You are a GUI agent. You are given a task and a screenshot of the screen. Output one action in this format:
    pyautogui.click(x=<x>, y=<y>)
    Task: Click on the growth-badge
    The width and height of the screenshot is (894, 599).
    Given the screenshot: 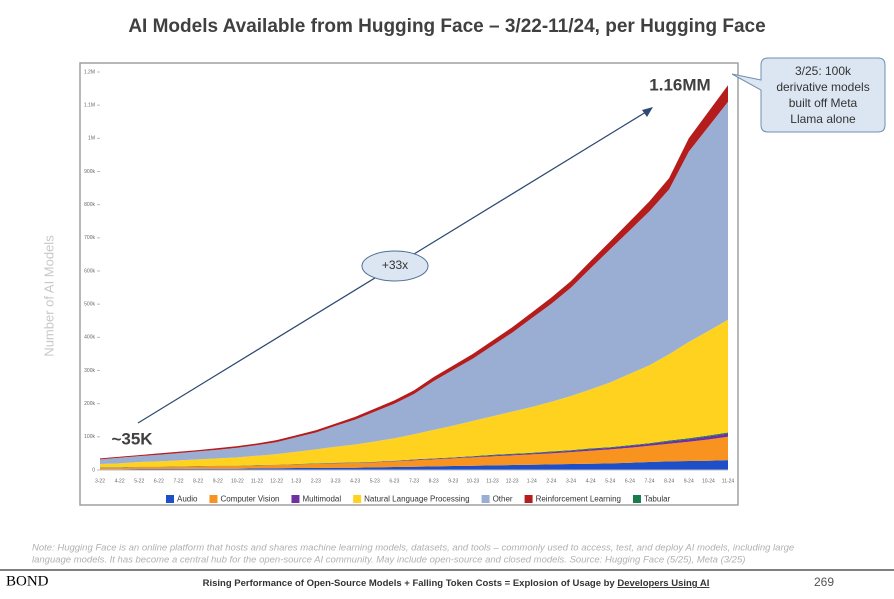 What is the action you would take?
    pyautogui.click(x=395, y=266)
    